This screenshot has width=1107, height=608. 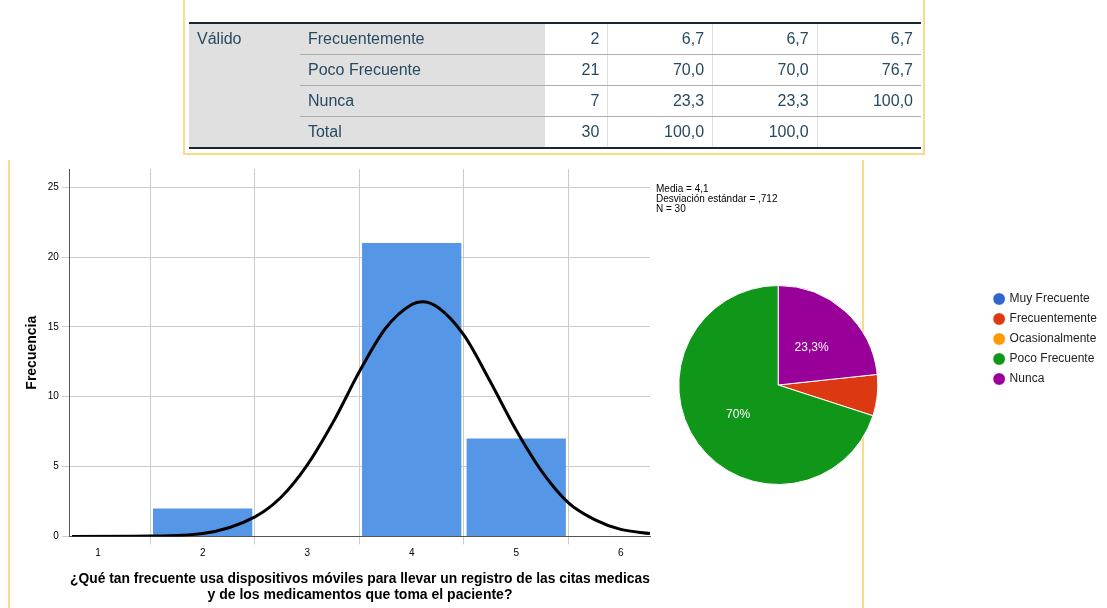 What do you see at coordinates (53, 186) in the screenshot?
I see `y-tick-label: 25` at bounding box center [53, 186].